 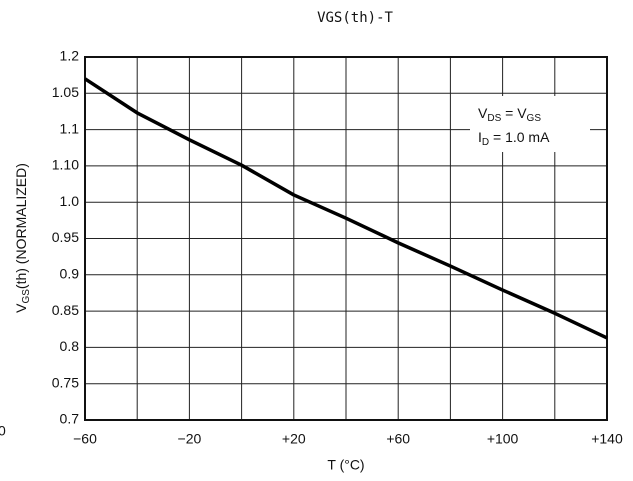 I want to click on annotation-part: DS, so click(x=494, y=118).